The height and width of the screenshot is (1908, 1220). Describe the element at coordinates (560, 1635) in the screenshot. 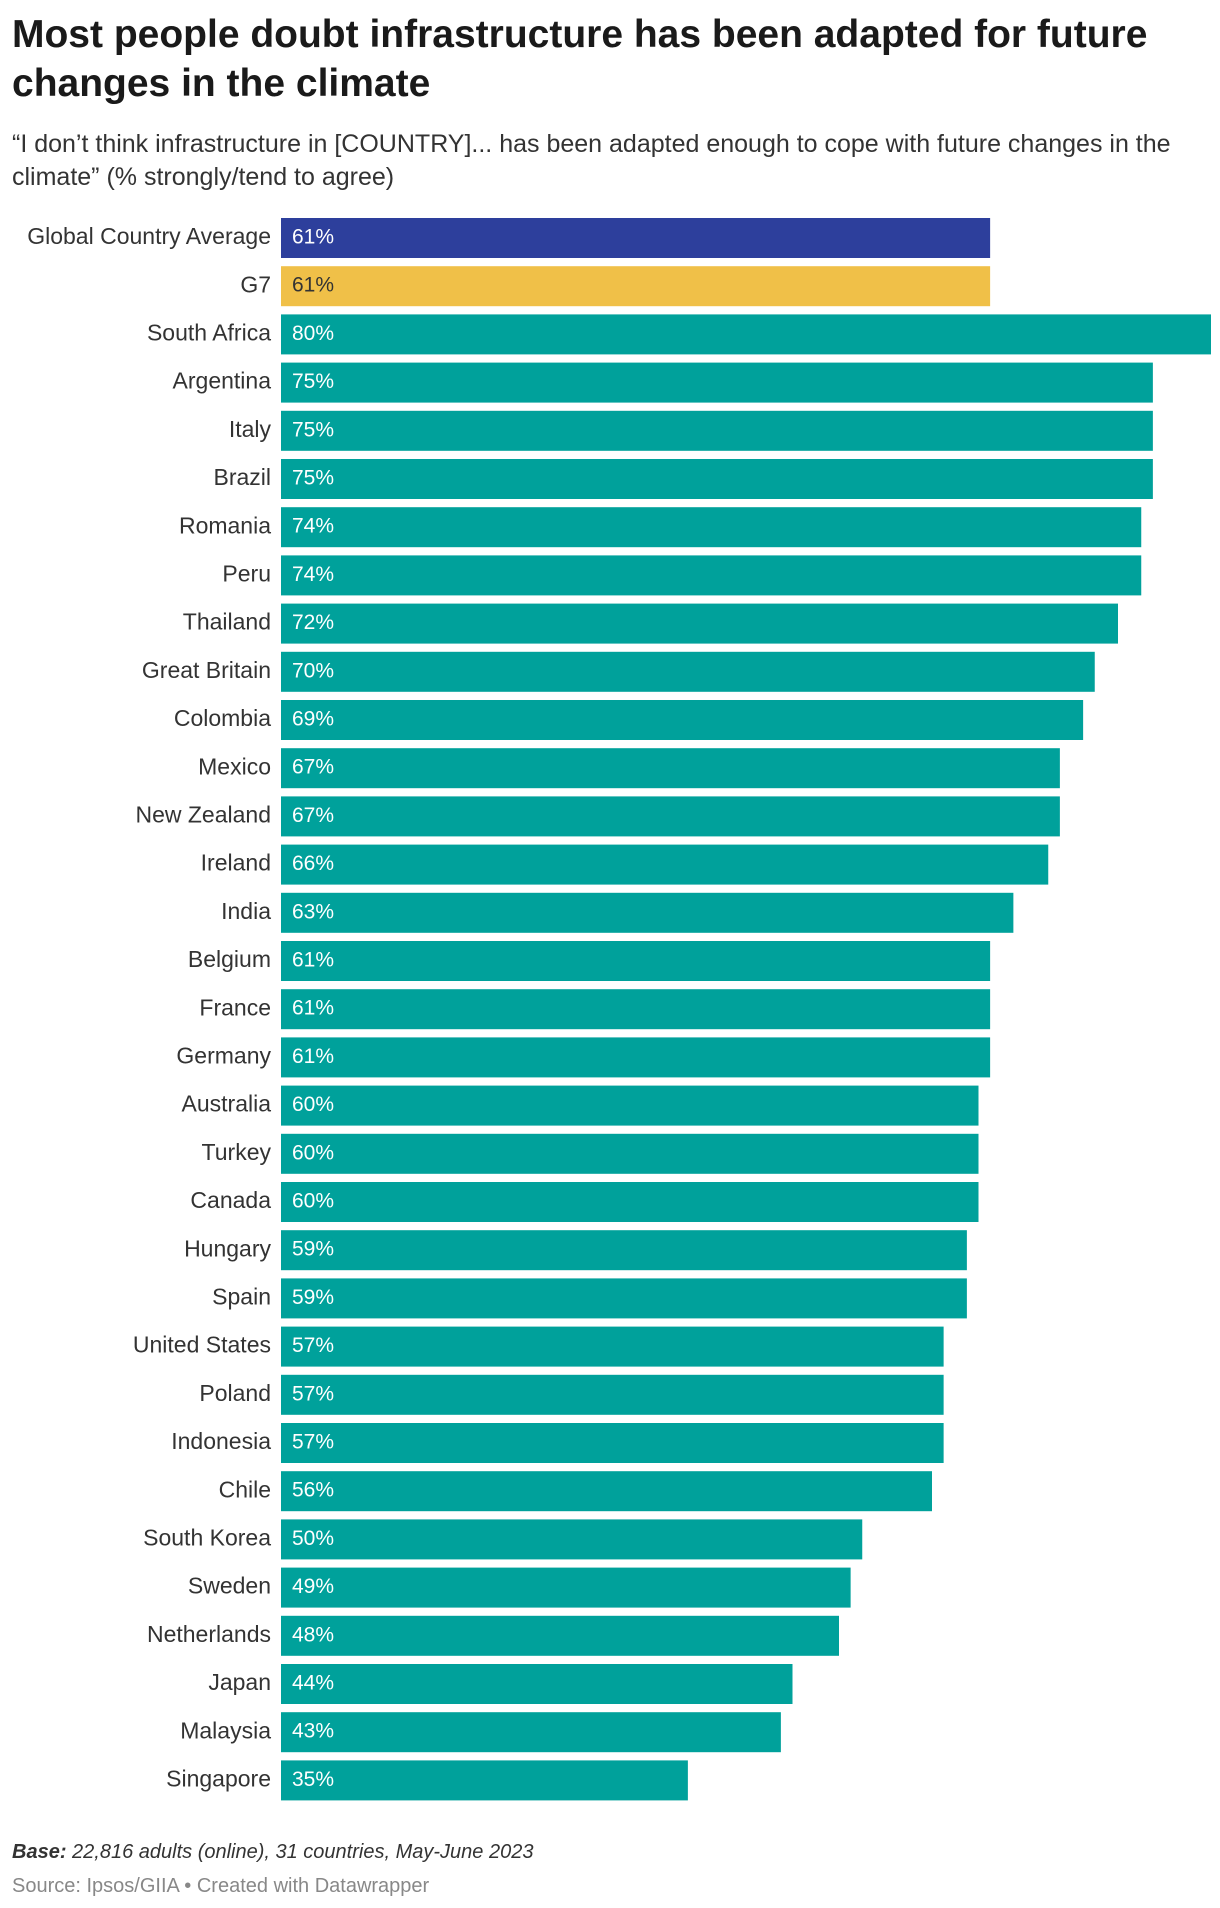

I see `bar-netherlands` at that location.